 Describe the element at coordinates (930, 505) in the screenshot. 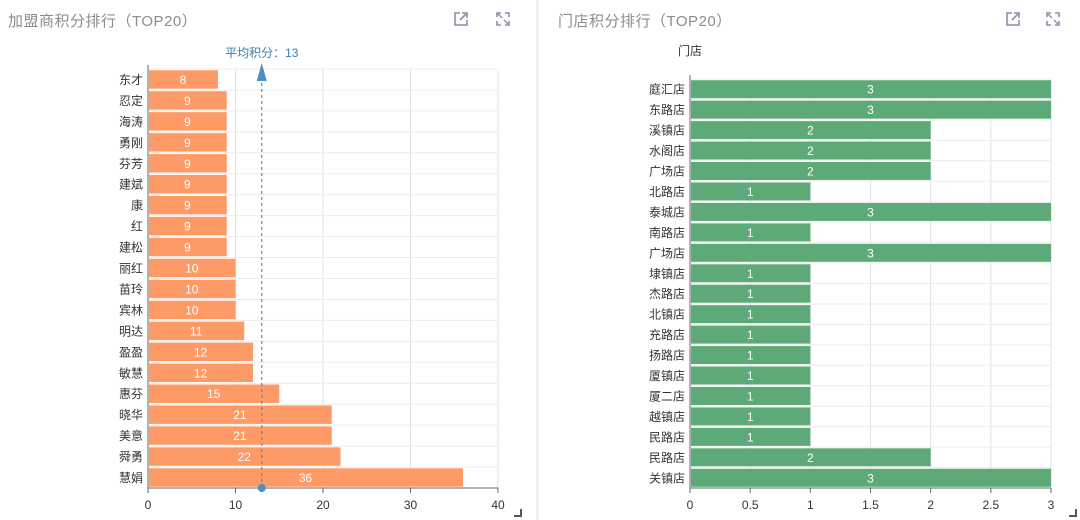

I see `x-tick-label: 2` at that location.